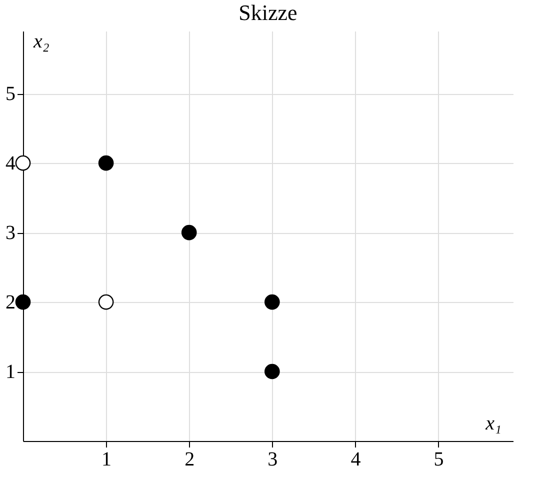  What do you see at coordinates (268, 12) in the screenshot?
I see `chart-title: Skizze` at bounding box center [268, 12].